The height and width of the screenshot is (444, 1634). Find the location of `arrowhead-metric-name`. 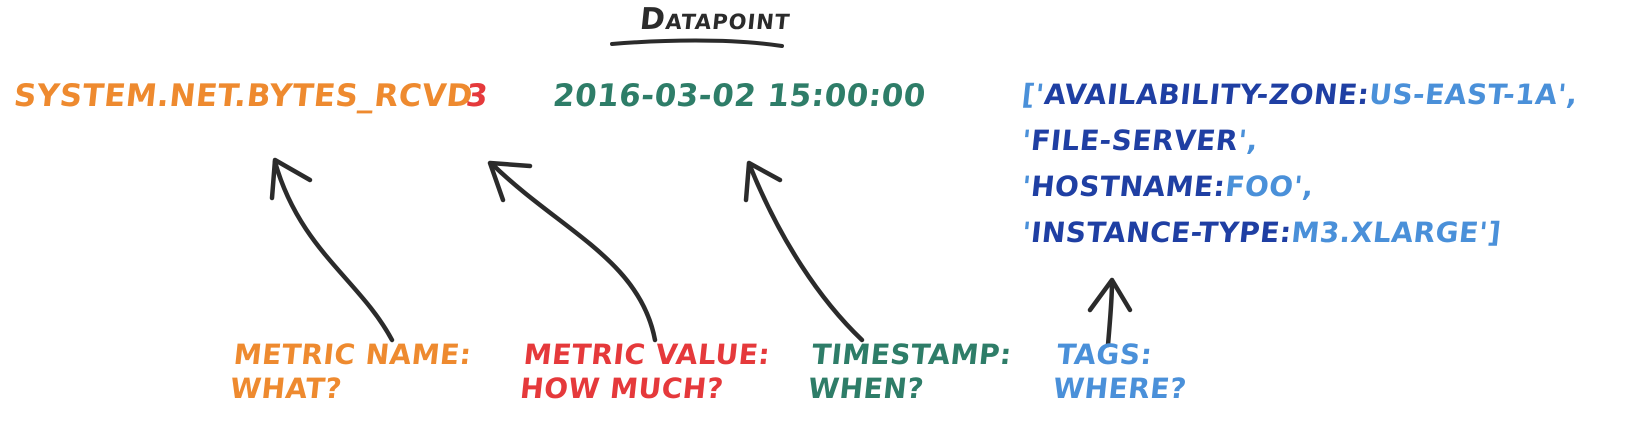

arrowhead-metric-name is located at coordinates (291, 179).